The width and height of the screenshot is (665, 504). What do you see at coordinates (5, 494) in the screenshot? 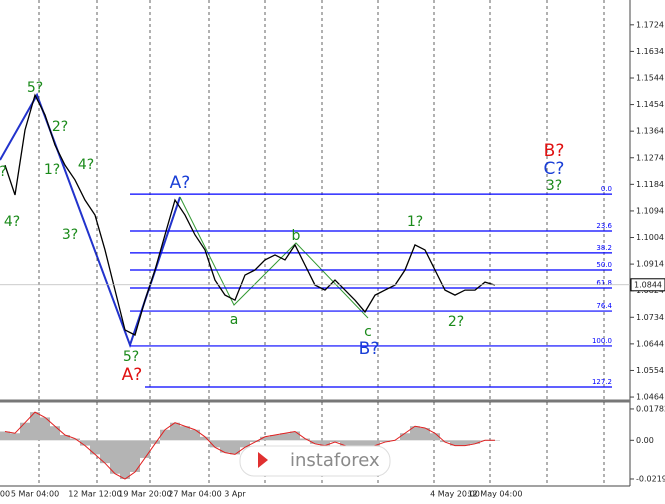
I see `x-tick-label: 00` at bounding box center [5, 494].